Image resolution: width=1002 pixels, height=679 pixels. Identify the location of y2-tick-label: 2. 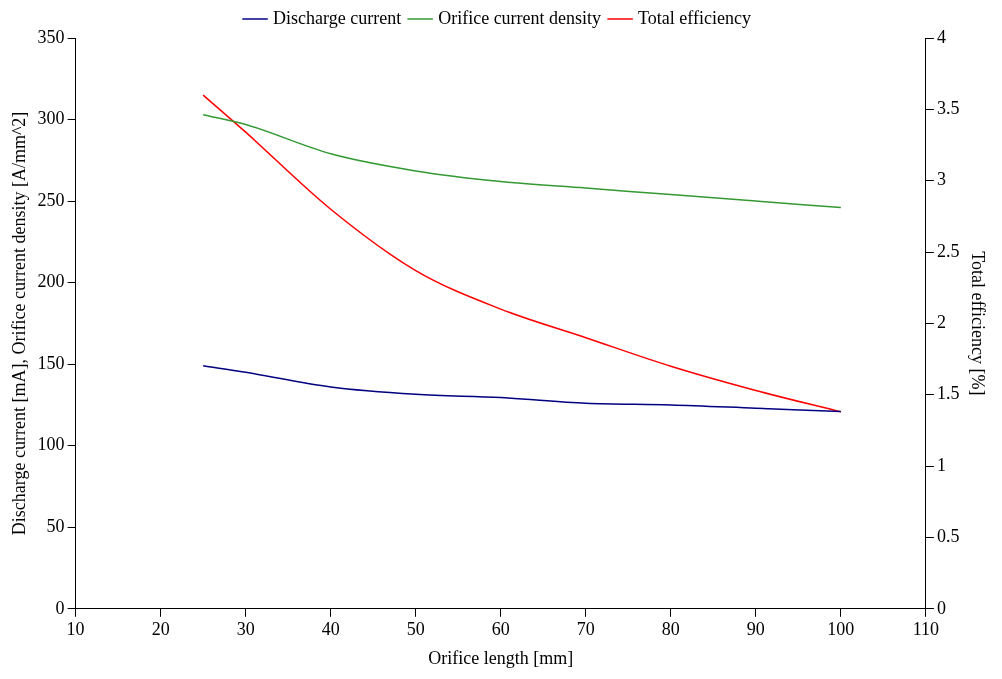
(941, 322).